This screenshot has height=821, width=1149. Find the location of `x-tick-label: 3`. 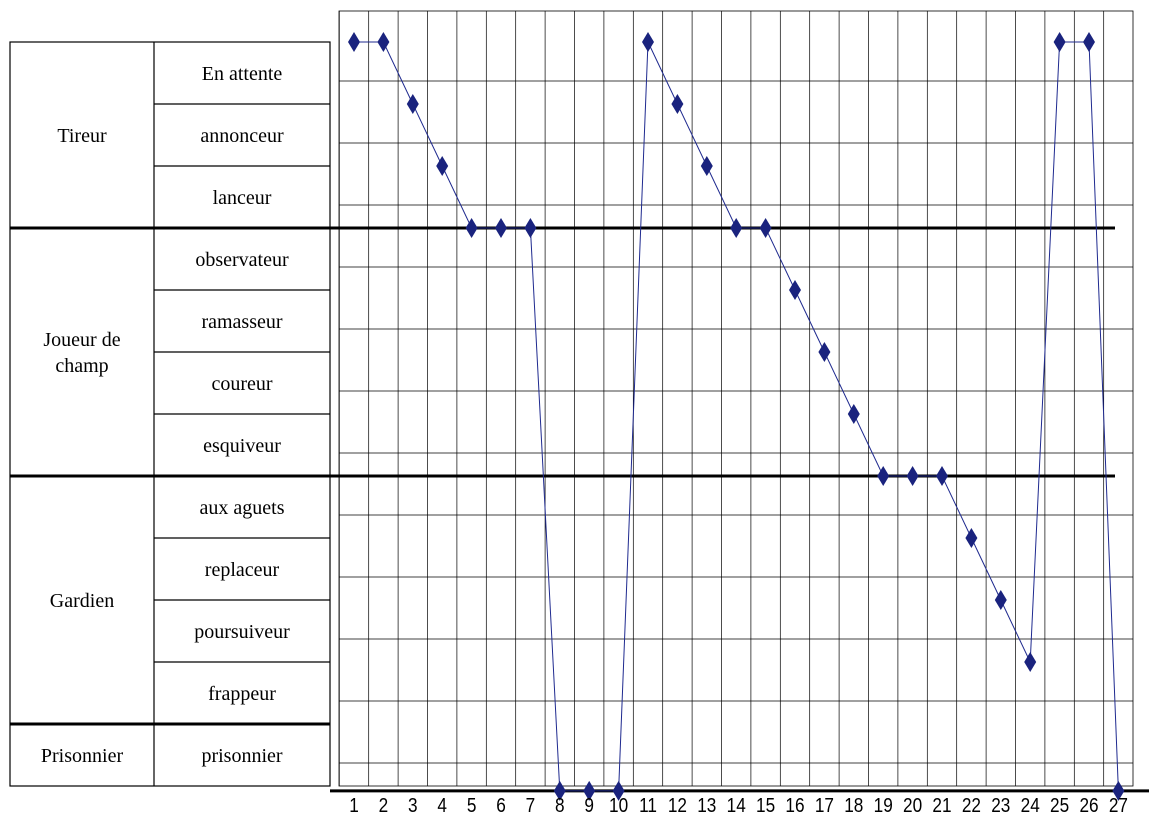

x-tick-label: 3 is located at coordinates (413, 805).